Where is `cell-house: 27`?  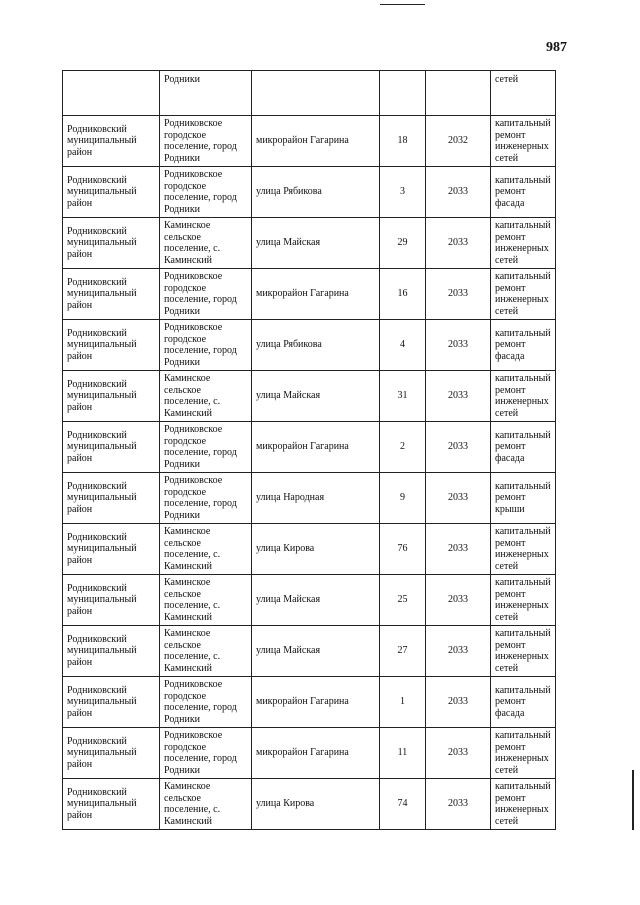 cell-house: 27 is located at coordinates (402, 651).